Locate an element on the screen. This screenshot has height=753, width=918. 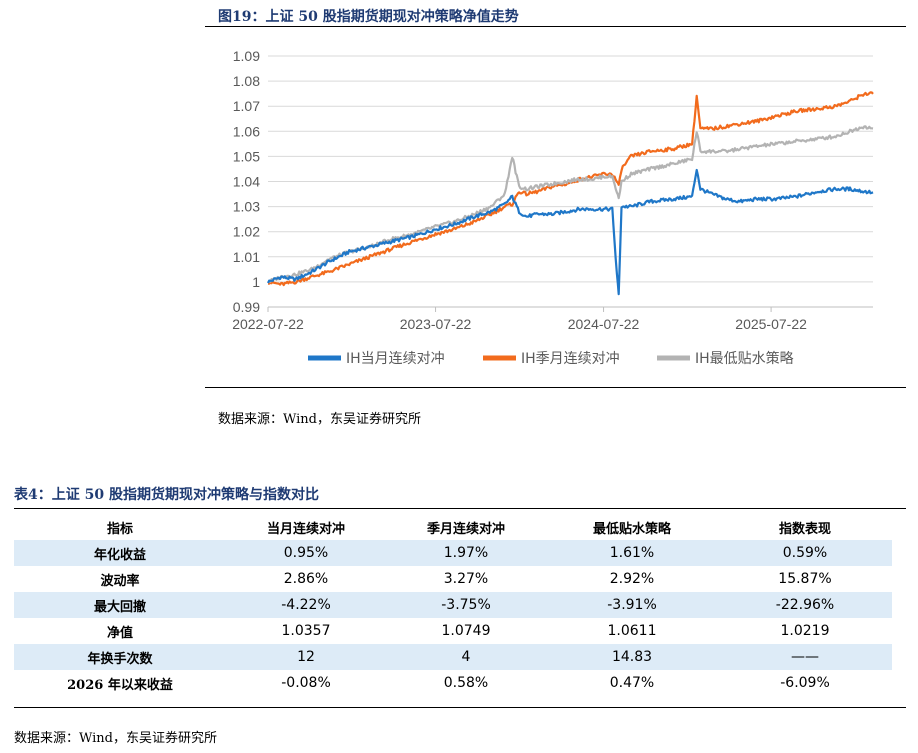
x-tick-label: 2025-07-22 is located at coordinates (771, 324).